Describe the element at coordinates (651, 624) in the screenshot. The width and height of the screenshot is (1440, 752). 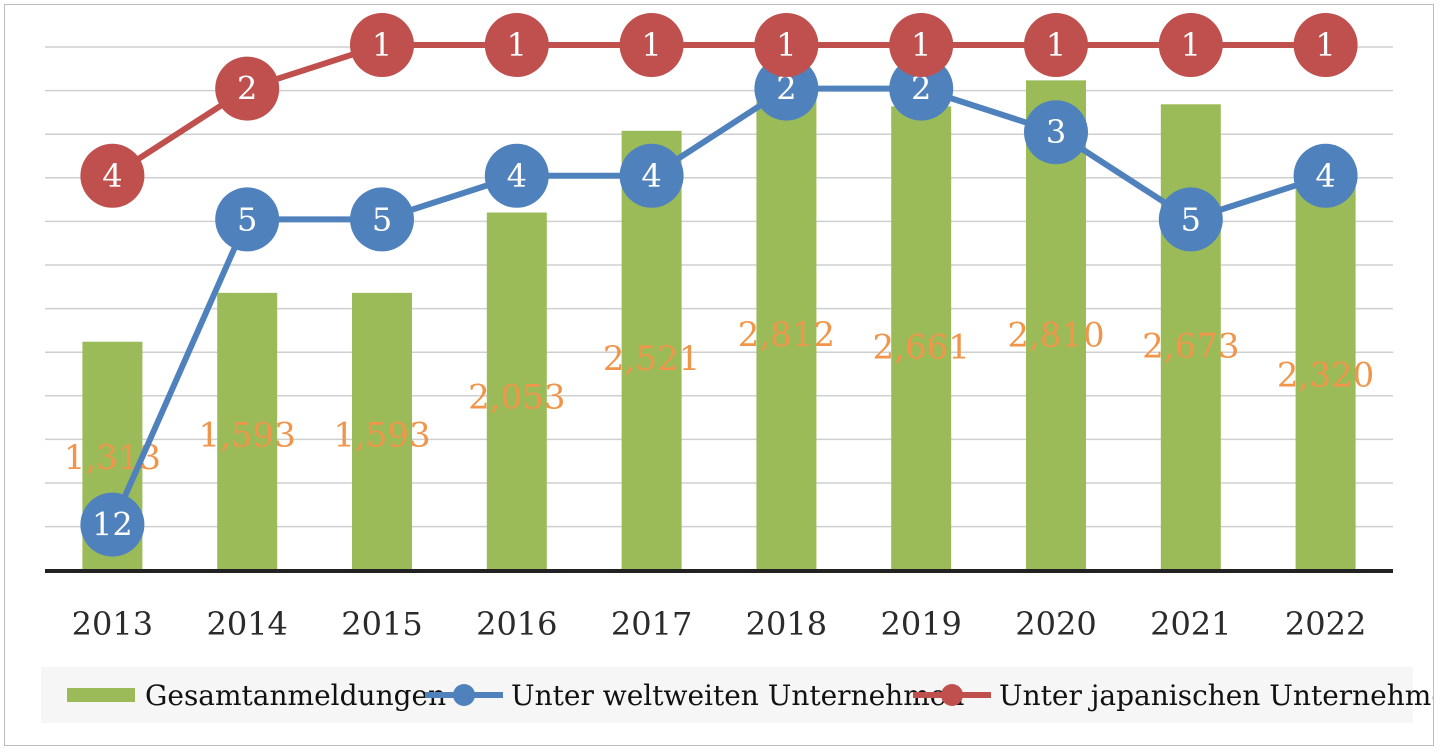
I see `x-tick-label: 2017` at that location.